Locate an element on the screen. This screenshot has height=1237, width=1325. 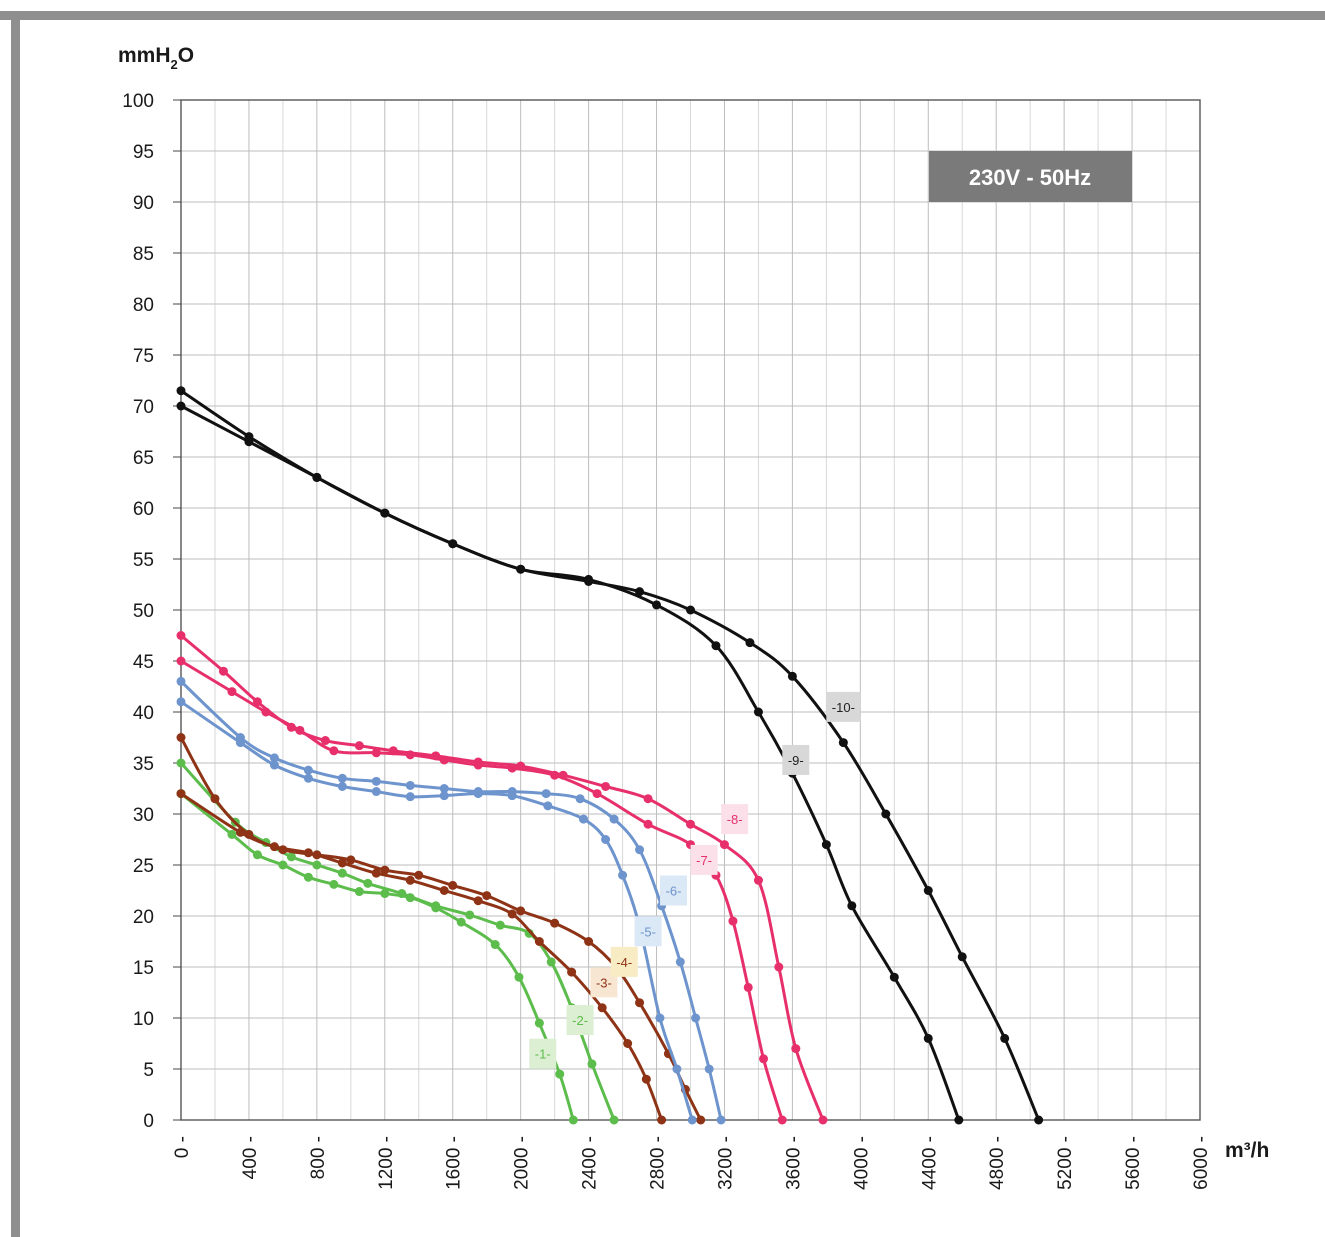
series3 is located at coordinates (421, 957).